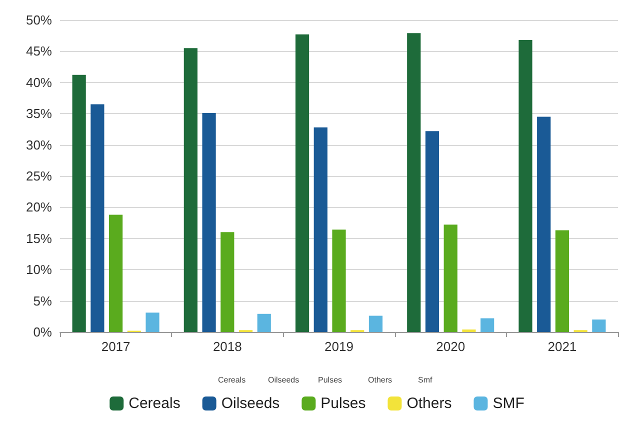 The height and width of the screenshot is (424, 634). I want to click on x-tick-label: 2017, so click(115, 346).